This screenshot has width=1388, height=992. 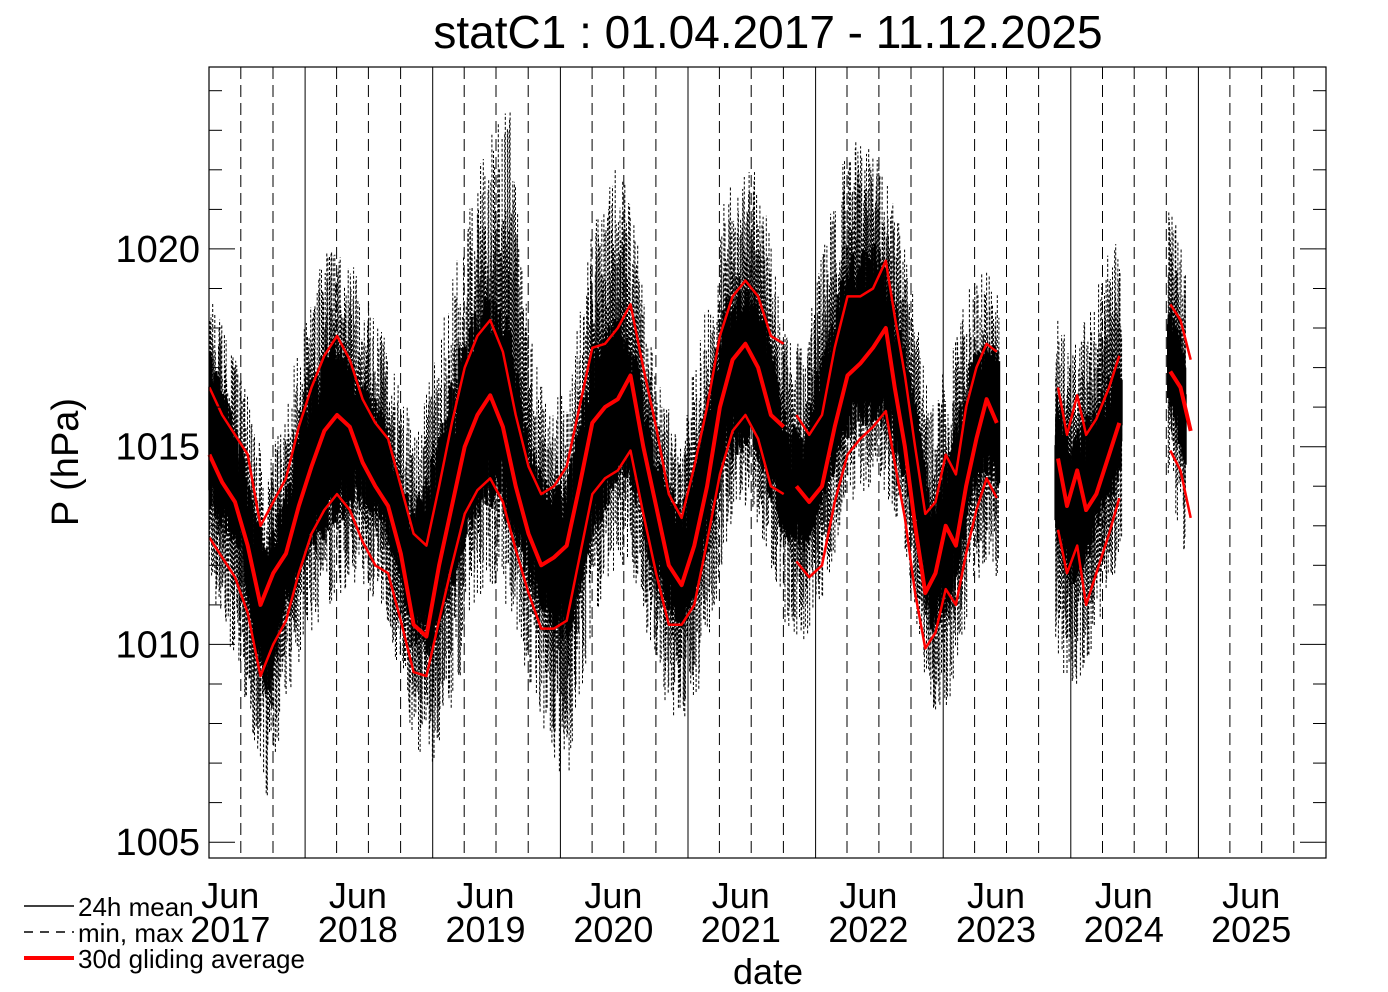 What do you see at coordinates (868, 929) in the screenshot?
I see `x-tick-year-label: 2022` at bounding box center [868, 929].